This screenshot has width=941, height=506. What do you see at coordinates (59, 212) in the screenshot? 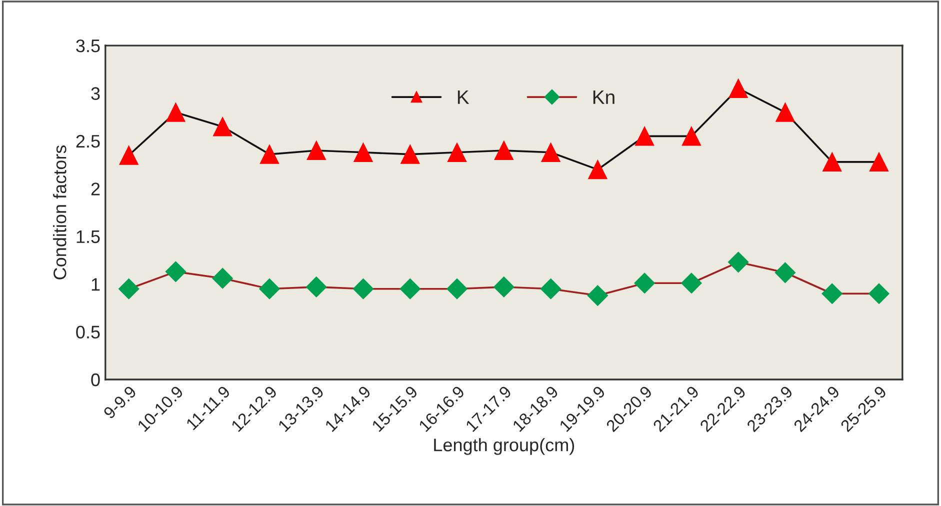
I see `y-axis-title: Condition factors` at bounding box center [59, 212].